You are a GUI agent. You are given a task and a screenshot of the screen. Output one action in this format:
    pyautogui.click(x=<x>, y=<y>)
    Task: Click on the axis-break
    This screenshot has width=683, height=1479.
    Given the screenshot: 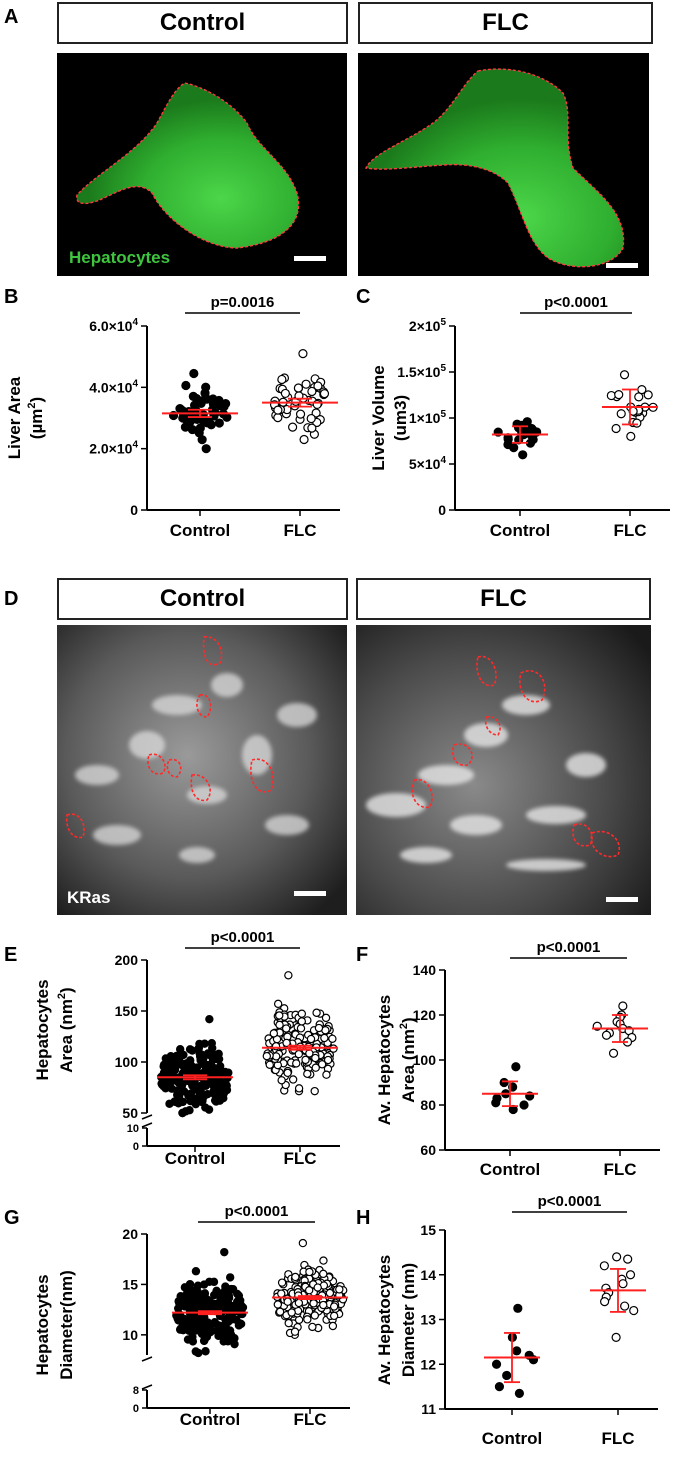 What is the action you would take?
    pyautogui.click(x=147, y=1359)
    